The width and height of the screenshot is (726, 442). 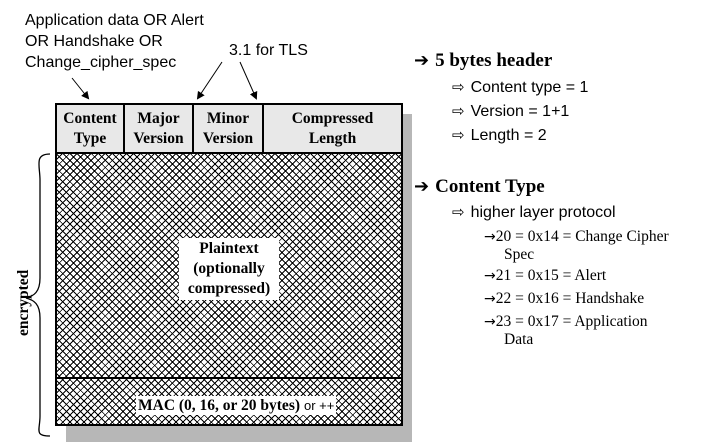 What do you see at coordinates (228, 118) in the screenshot?
I see `field-label: Minor` at bounding box center [228, 118].